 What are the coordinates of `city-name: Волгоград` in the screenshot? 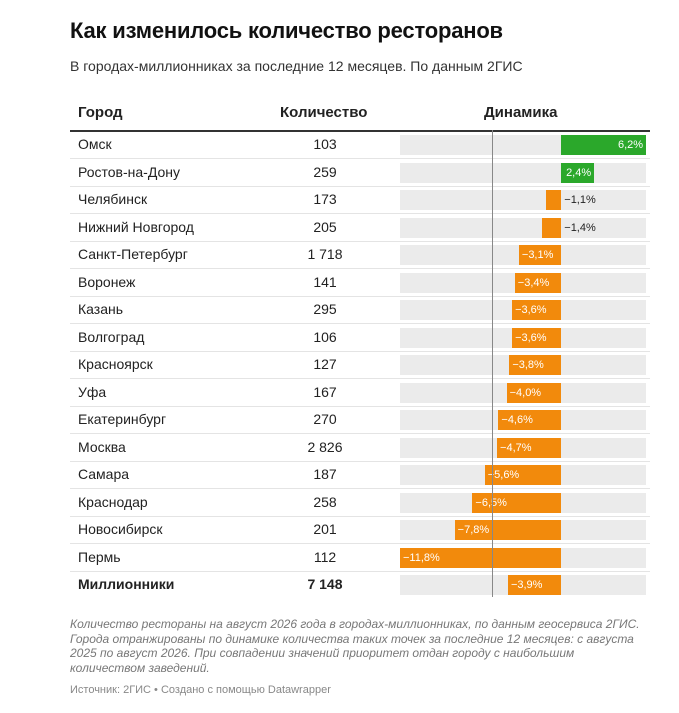 It's located at (111, 336).